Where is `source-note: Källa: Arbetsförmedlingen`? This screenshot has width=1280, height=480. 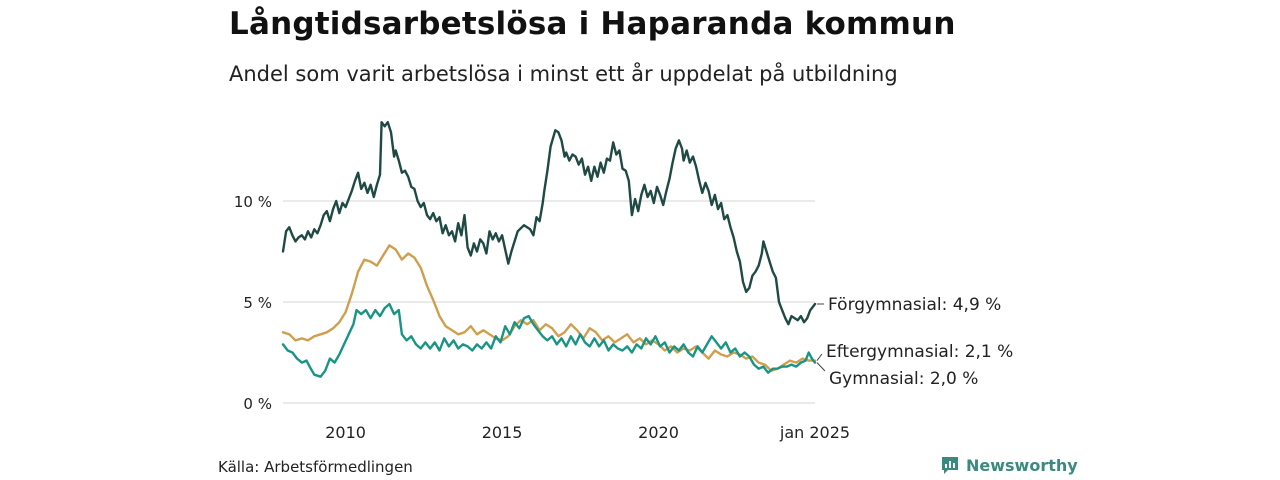
source-note: Källa: Arbetsförmedlingen is located at coordinates (315, 467).